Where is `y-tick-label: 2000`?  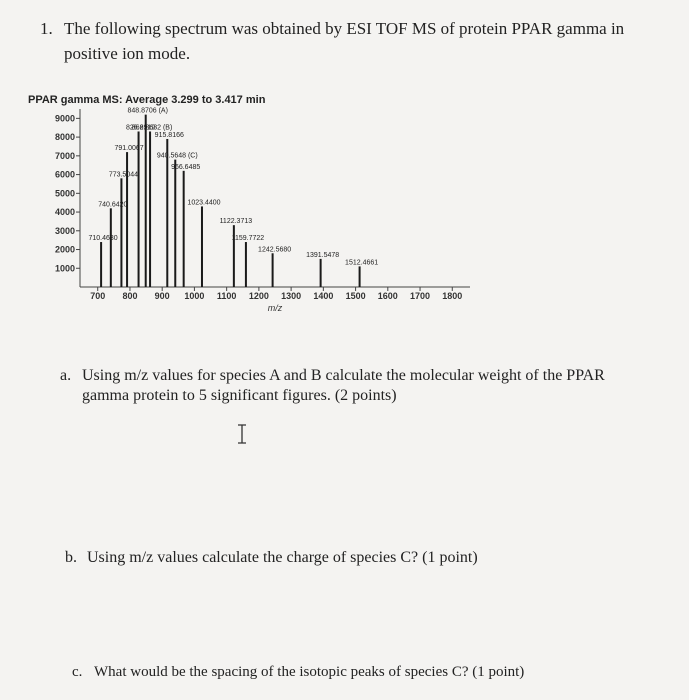 y-tick-label: 2000 is located at coordinates (65, 250).